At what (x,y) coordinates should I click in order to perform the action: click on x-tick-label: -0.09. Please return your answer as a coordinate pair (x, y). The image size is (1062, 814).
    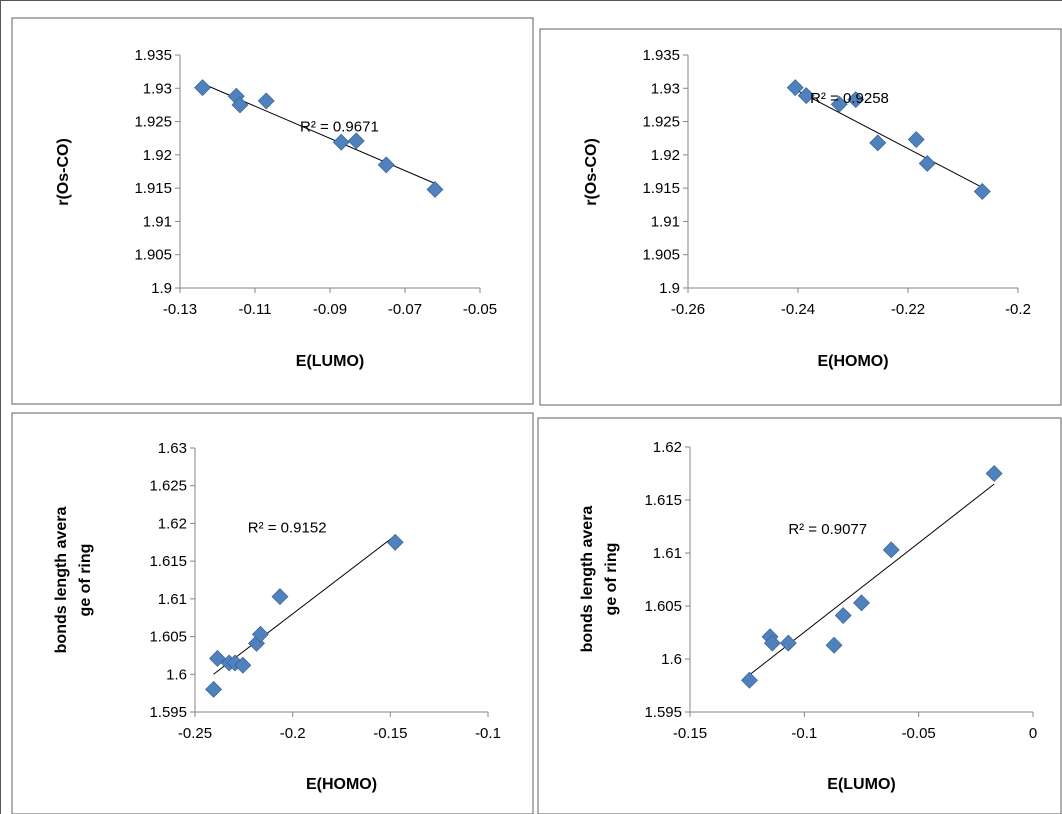
    Looking at the image, I should click on (330, 309).